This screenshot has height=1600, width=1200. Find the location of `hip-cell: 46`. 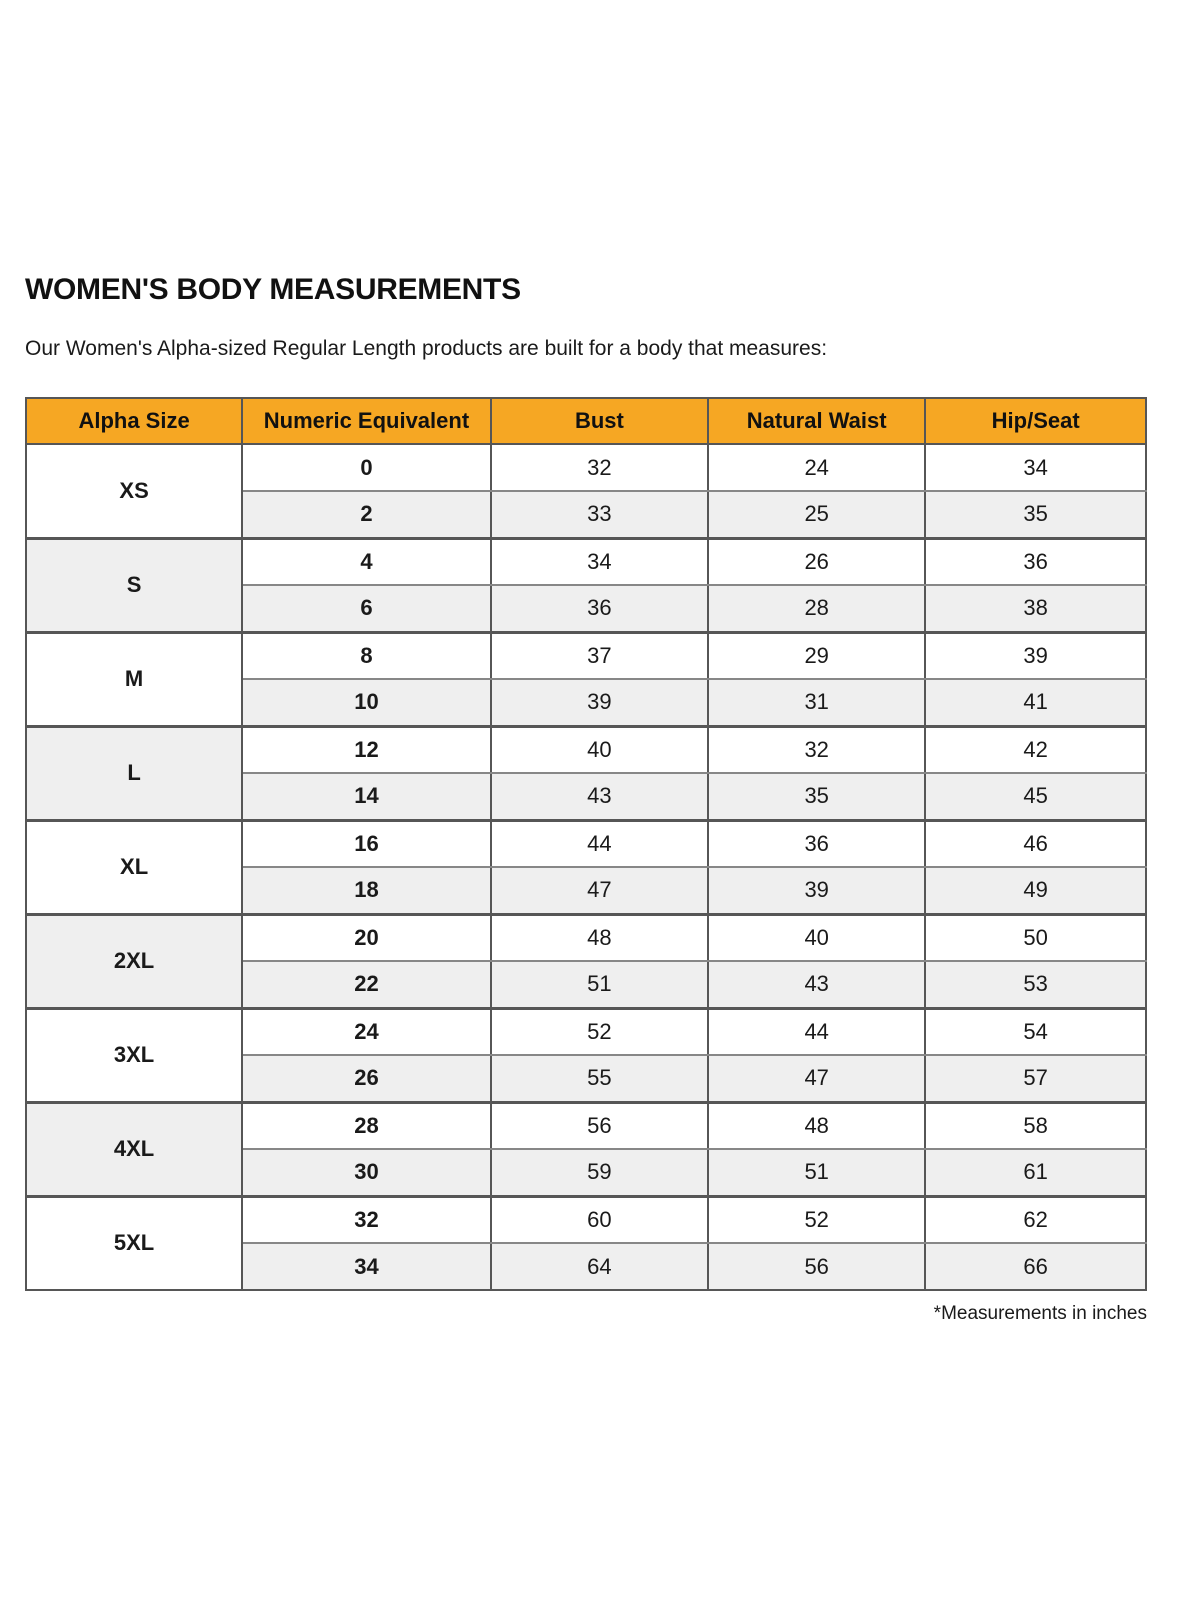

hip-cell: 46 is located at coordinates (1035, 843).